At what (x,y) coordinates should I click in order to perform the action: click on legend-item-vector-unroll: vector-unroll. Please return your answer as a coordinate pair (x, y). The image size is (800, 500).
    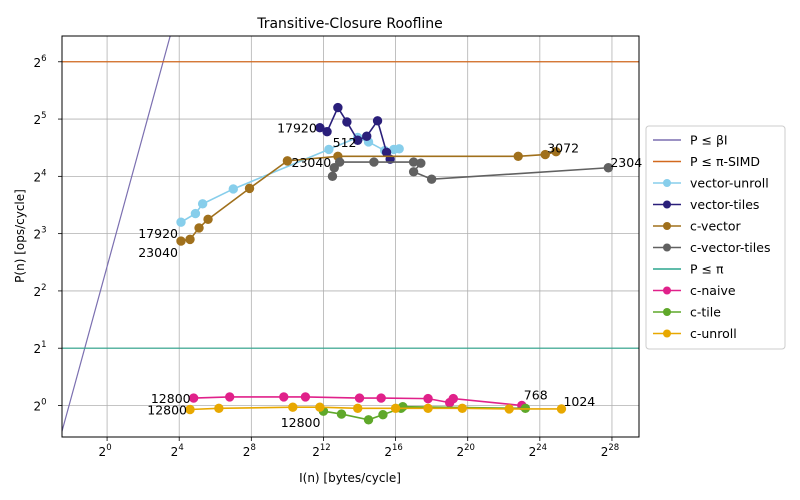
    Looking at the image, I should click on (711, 183).